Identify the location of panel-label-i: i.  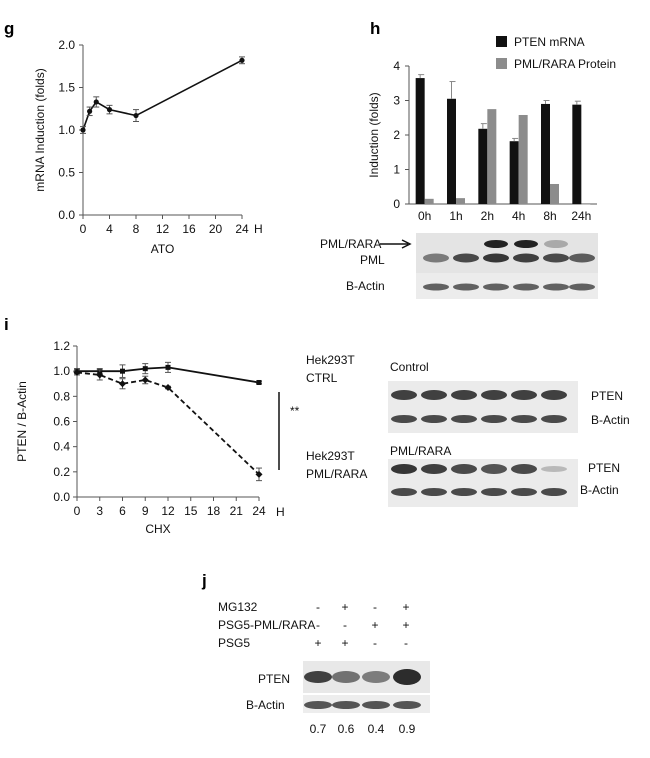
(6, 324).